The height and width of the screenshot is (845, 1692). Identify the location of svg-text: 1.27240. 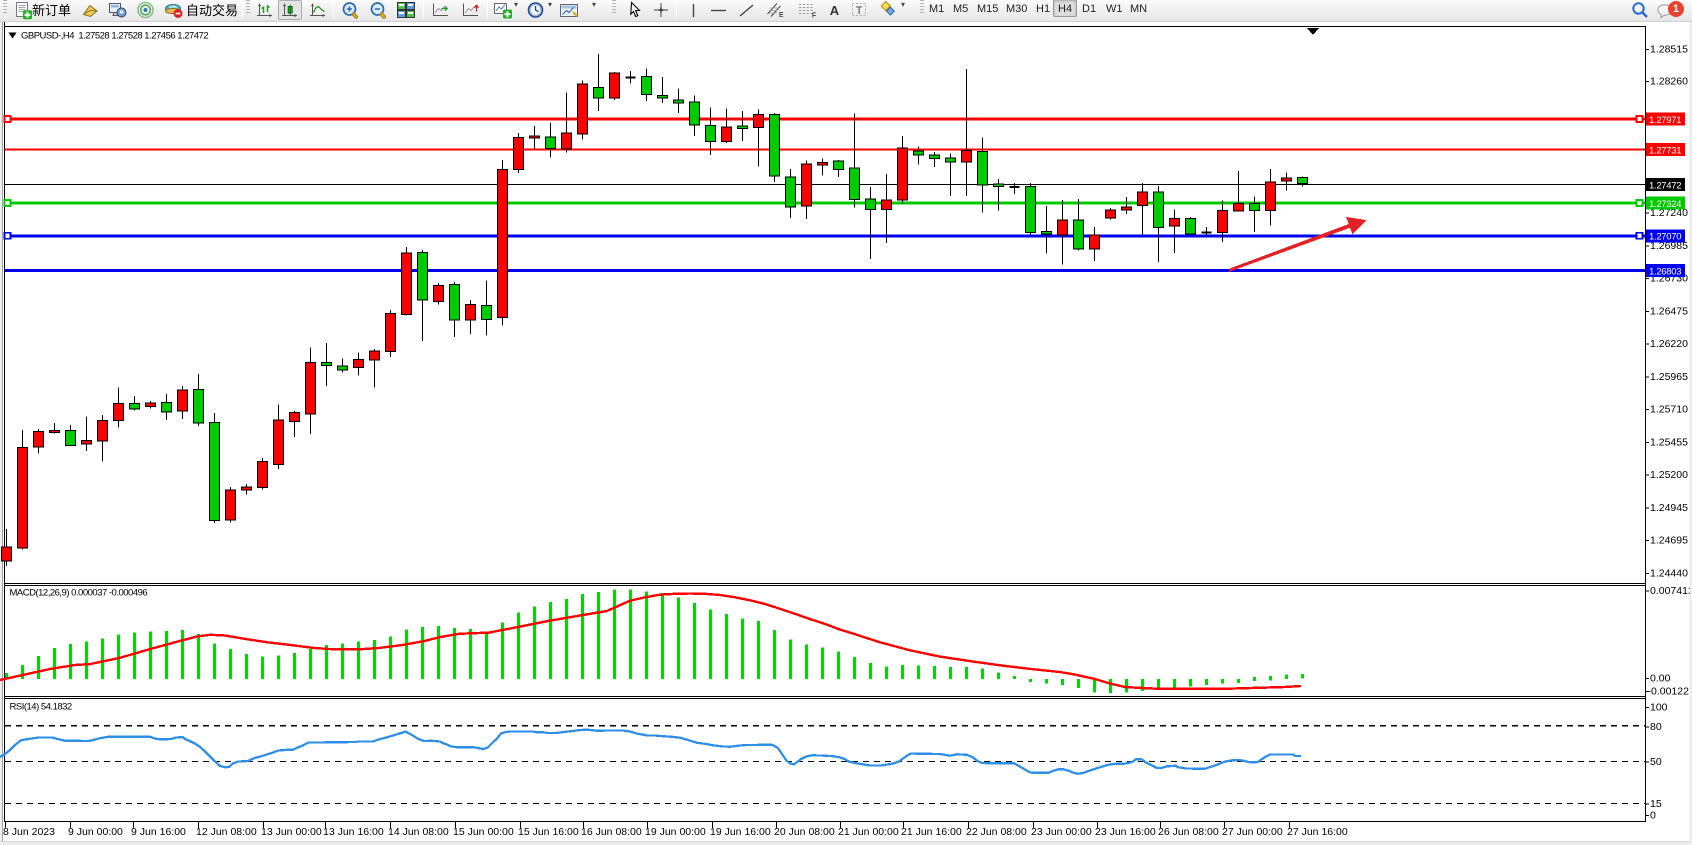
(1669, 213).